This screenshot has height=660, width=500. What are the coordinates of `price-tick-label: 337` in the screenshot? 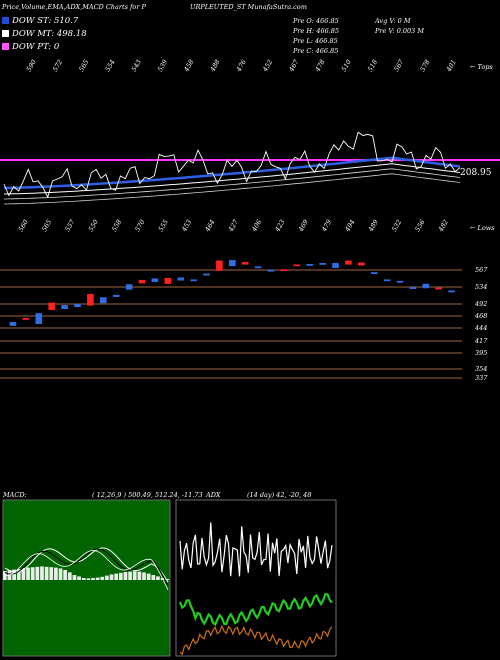 It's located at (481, 378).